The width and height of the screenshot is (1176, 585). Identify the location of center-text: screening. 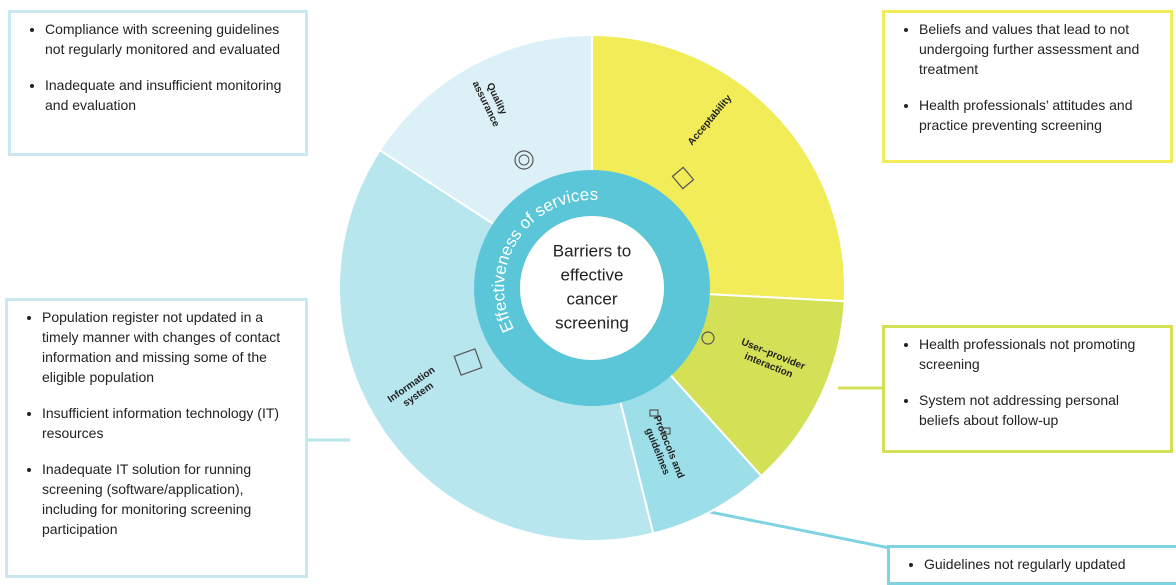
(592, 322).